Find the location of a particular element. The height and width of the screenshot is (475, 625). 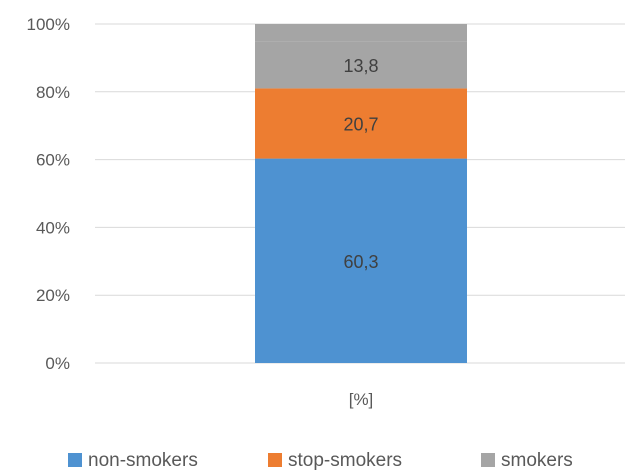

data-label-non-smokers: 60,3 is located at coordinates (360, 262).